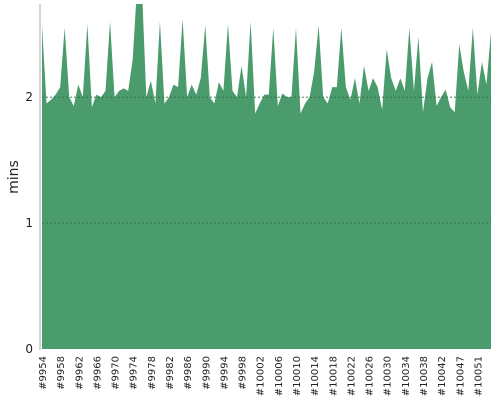 Image resolution: width=500 pixels, height=404 pixels. What do you see at coordinates (297, 376) in the screenshot?
I see `x-tick-label: #10010` at bounding box center [297, 376].